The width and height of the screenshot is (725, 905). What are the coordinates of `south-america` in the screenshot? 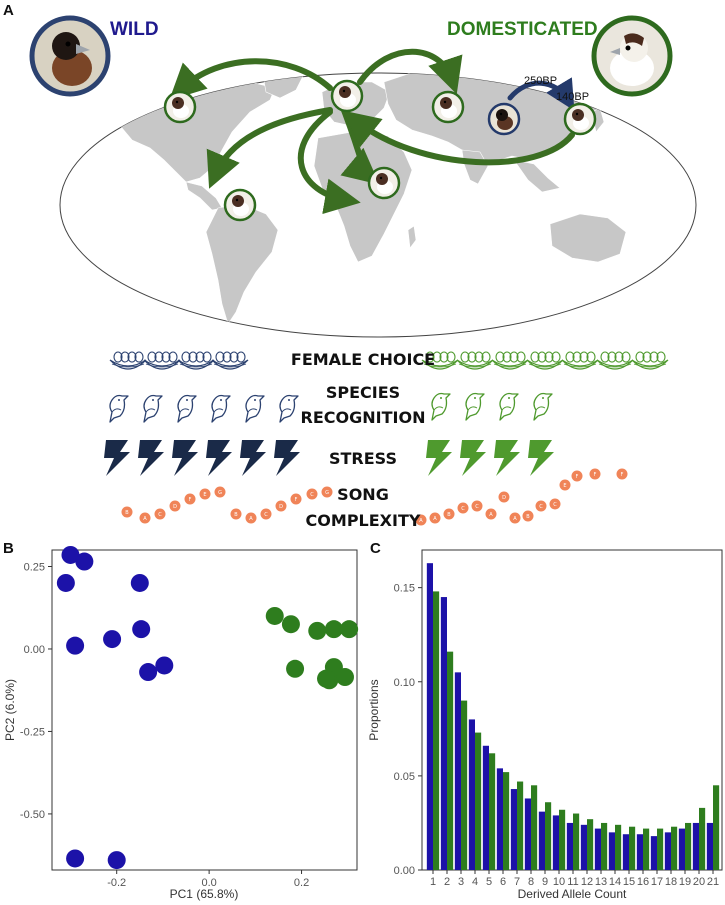 It's located at (242, 264).